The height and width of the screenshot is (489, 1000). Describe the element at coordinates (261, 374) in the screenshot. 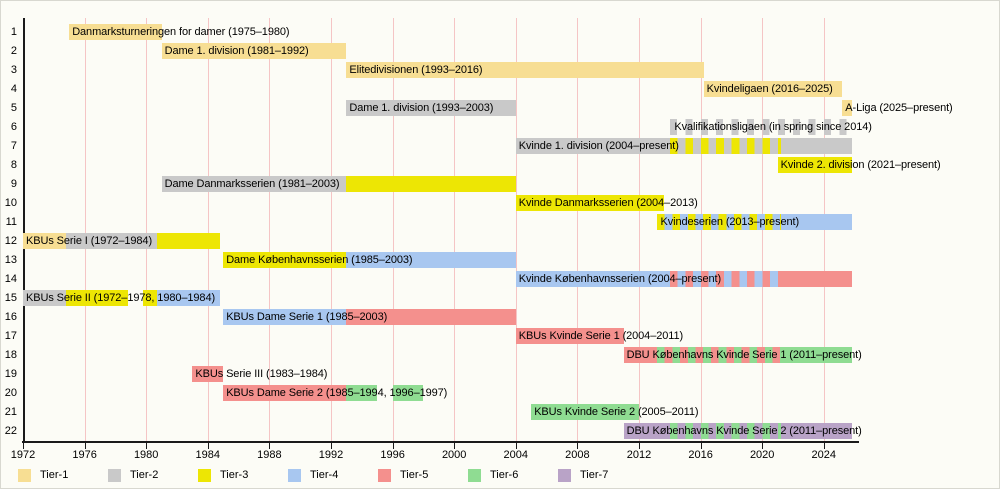

I see `timeline-bar-label: KBUs Serie III (1983–1984)` at that location.